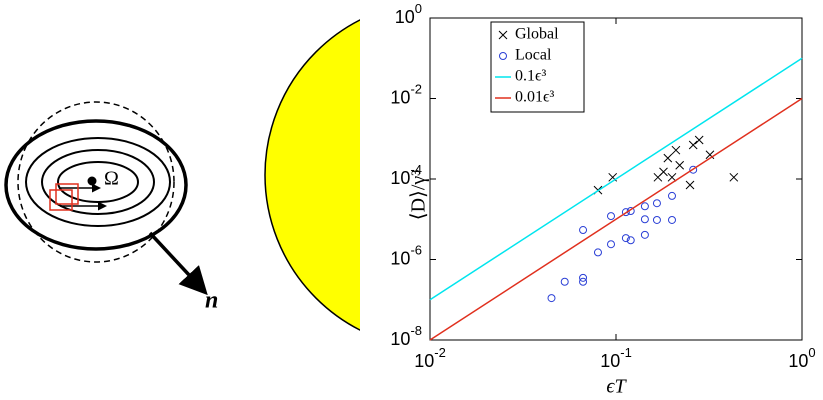 The height and width of the screenshot is (400, 823). What do you see at coordinates (406, 174) in the screenshot?
I see `tick-label: 10⁻⁴` at bounding box center [406, 174].